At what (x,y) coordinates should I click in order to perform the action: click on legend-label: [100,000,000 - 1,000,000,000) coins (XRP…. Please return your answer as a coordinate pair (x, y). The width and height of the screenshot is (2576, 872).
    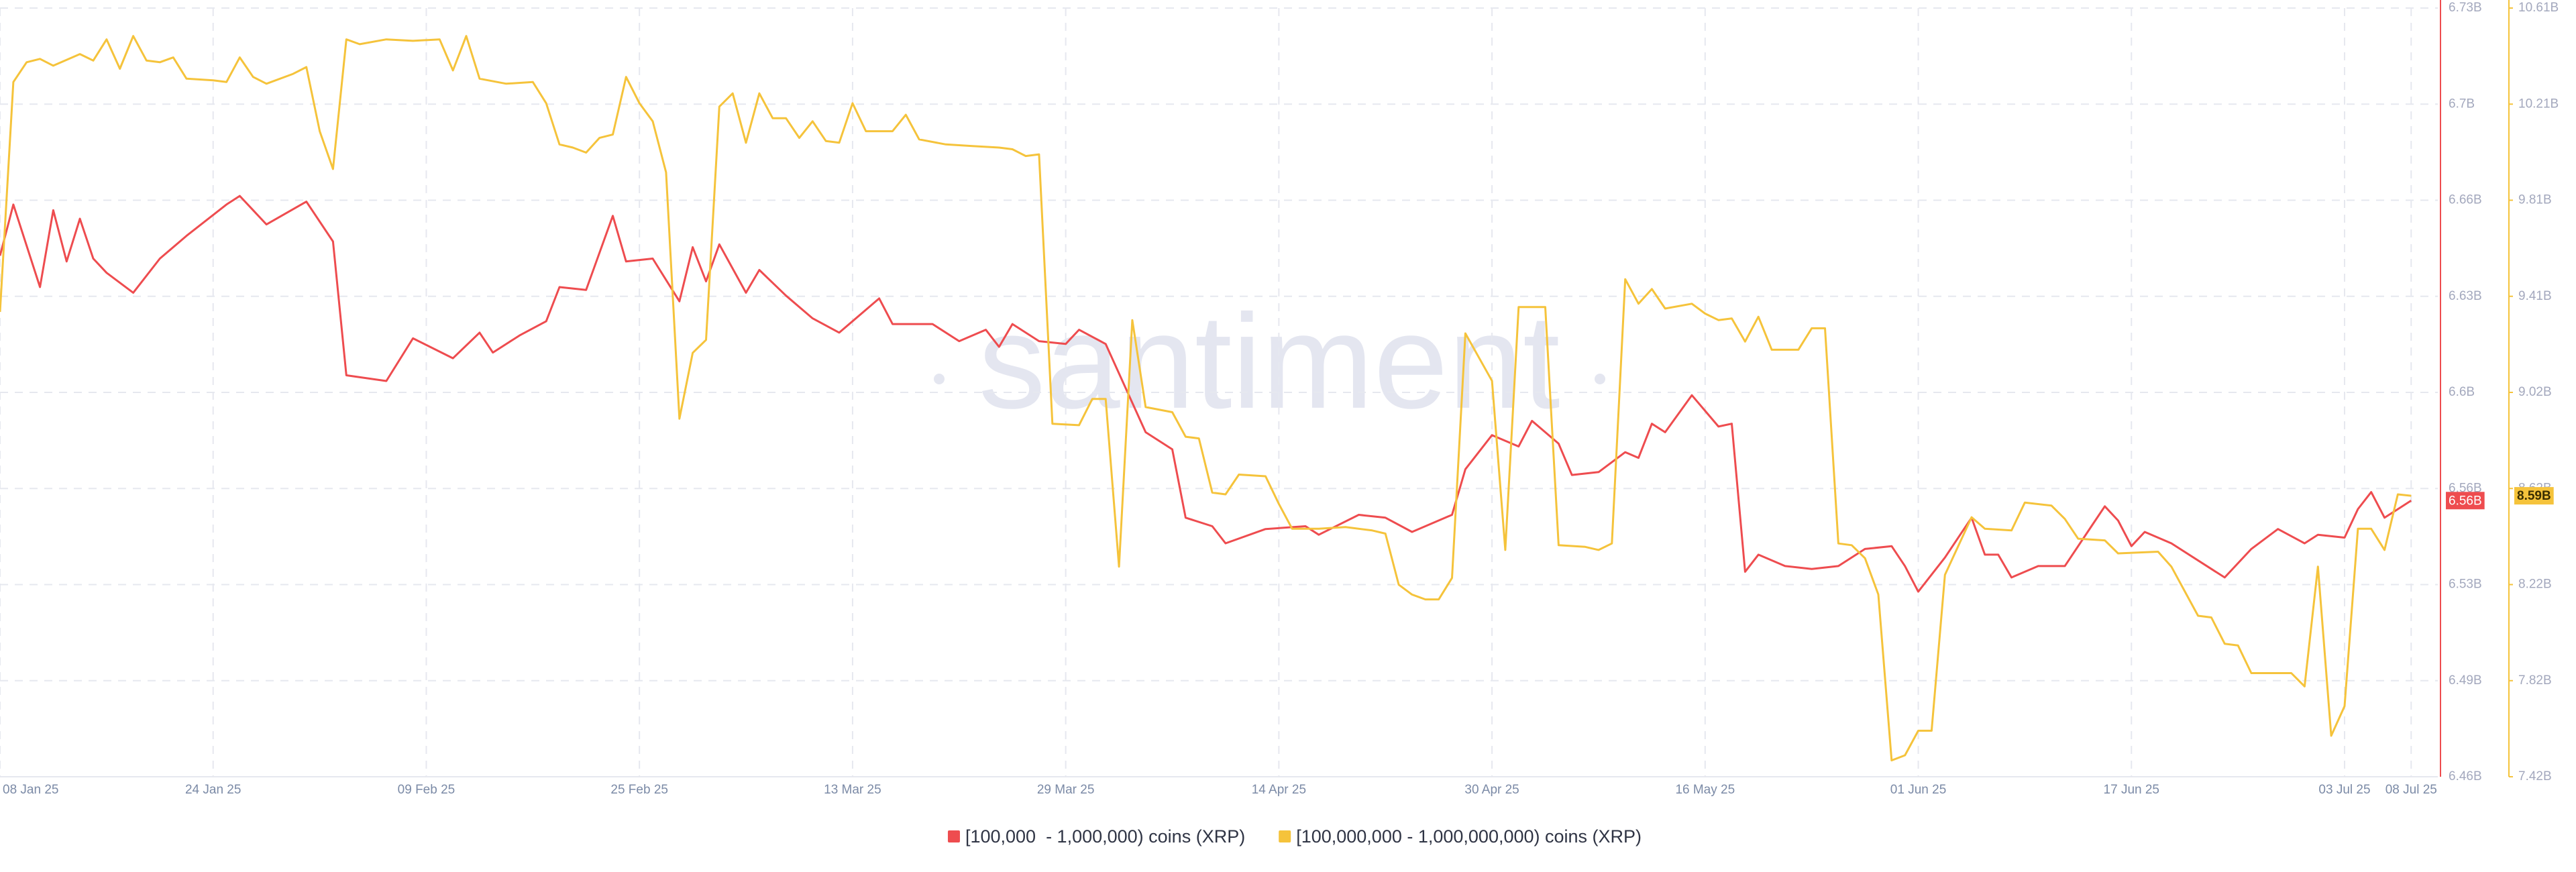
    Looking at the image, I should click on (1469, 836).